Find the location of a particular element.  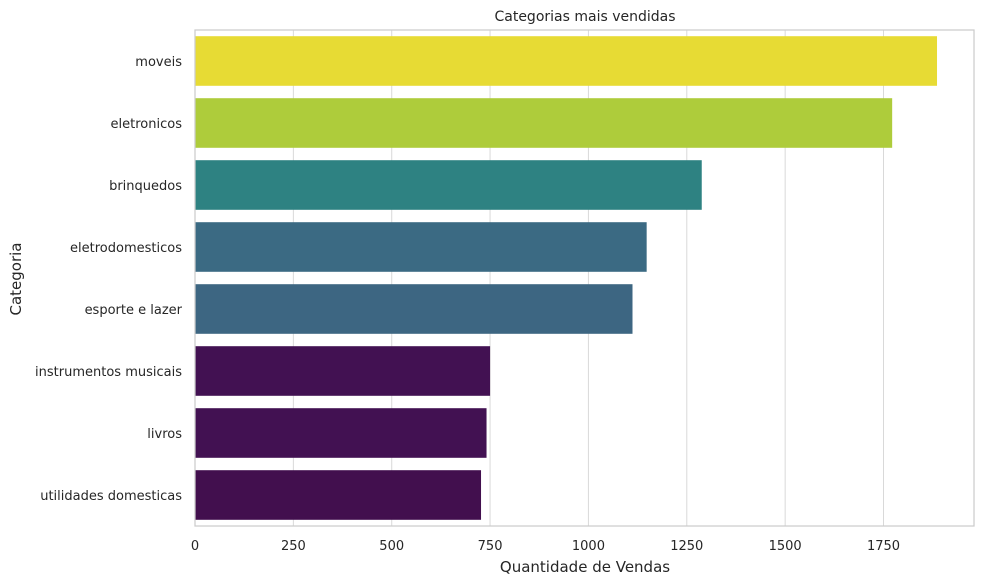

x-tick-label: 500 is located at coordinates (391, 546).